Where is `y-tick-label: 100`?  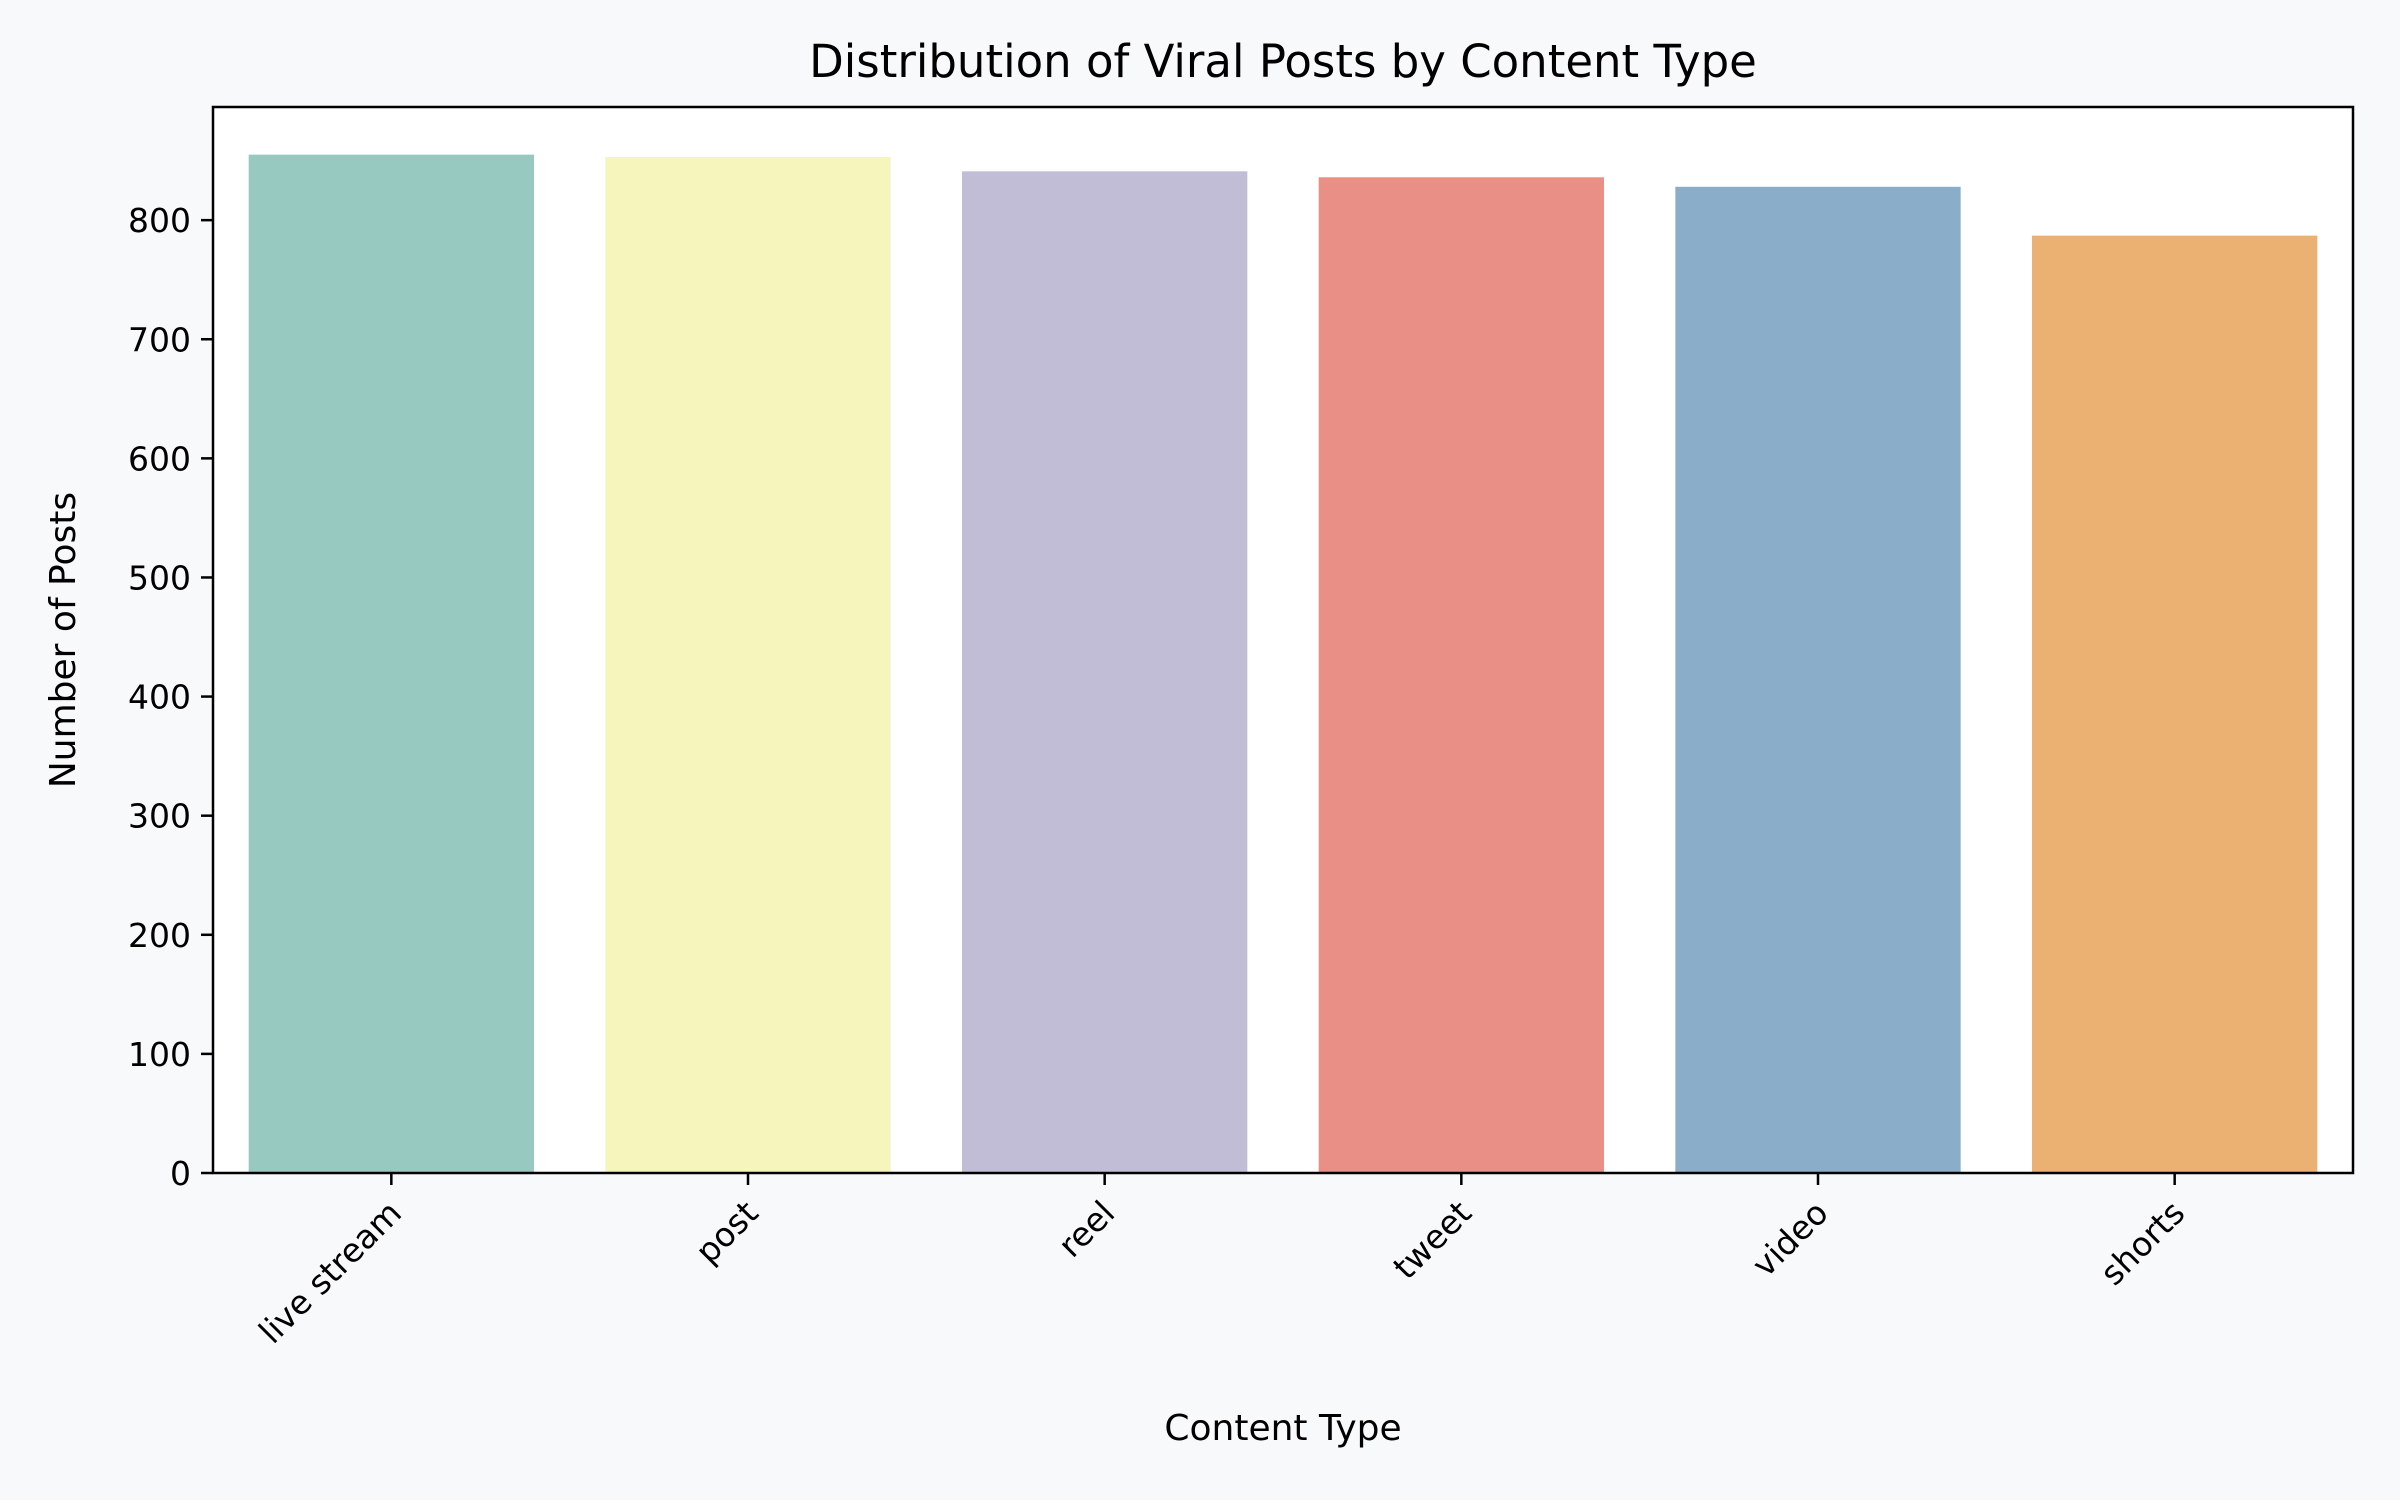
y-tick-label: 100 is located at coordinates (159, 1054).